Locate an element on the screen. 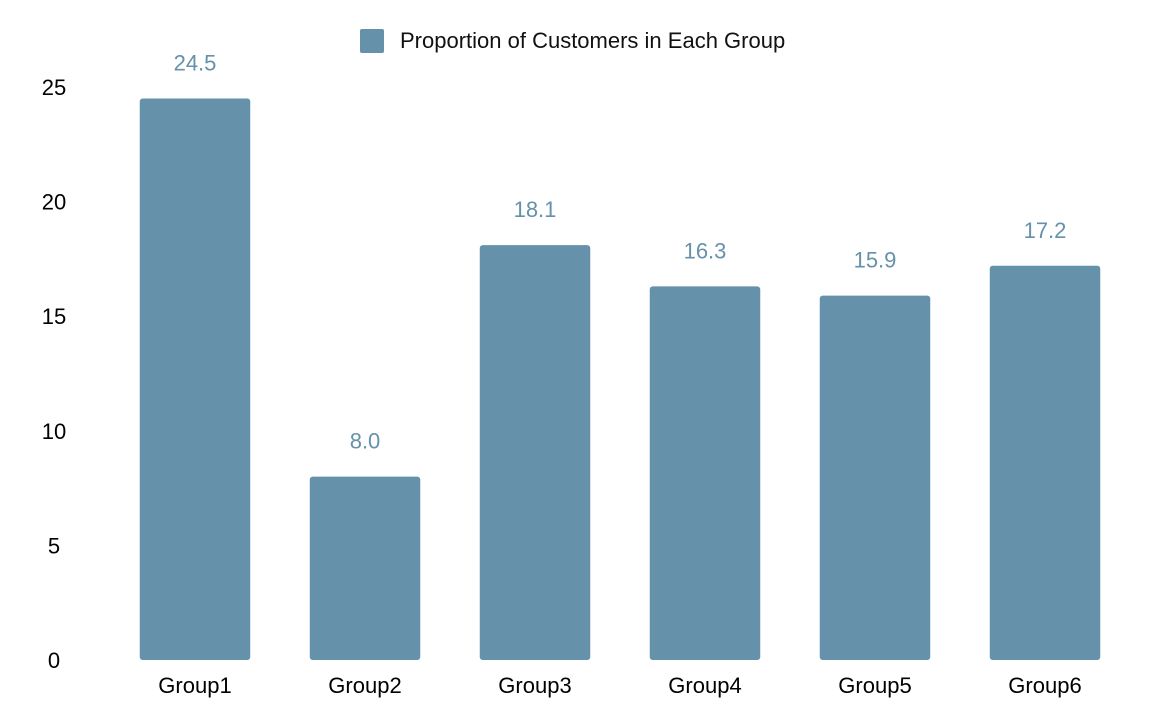  y-tick-label: 10 is located at coordinates (54, 431).